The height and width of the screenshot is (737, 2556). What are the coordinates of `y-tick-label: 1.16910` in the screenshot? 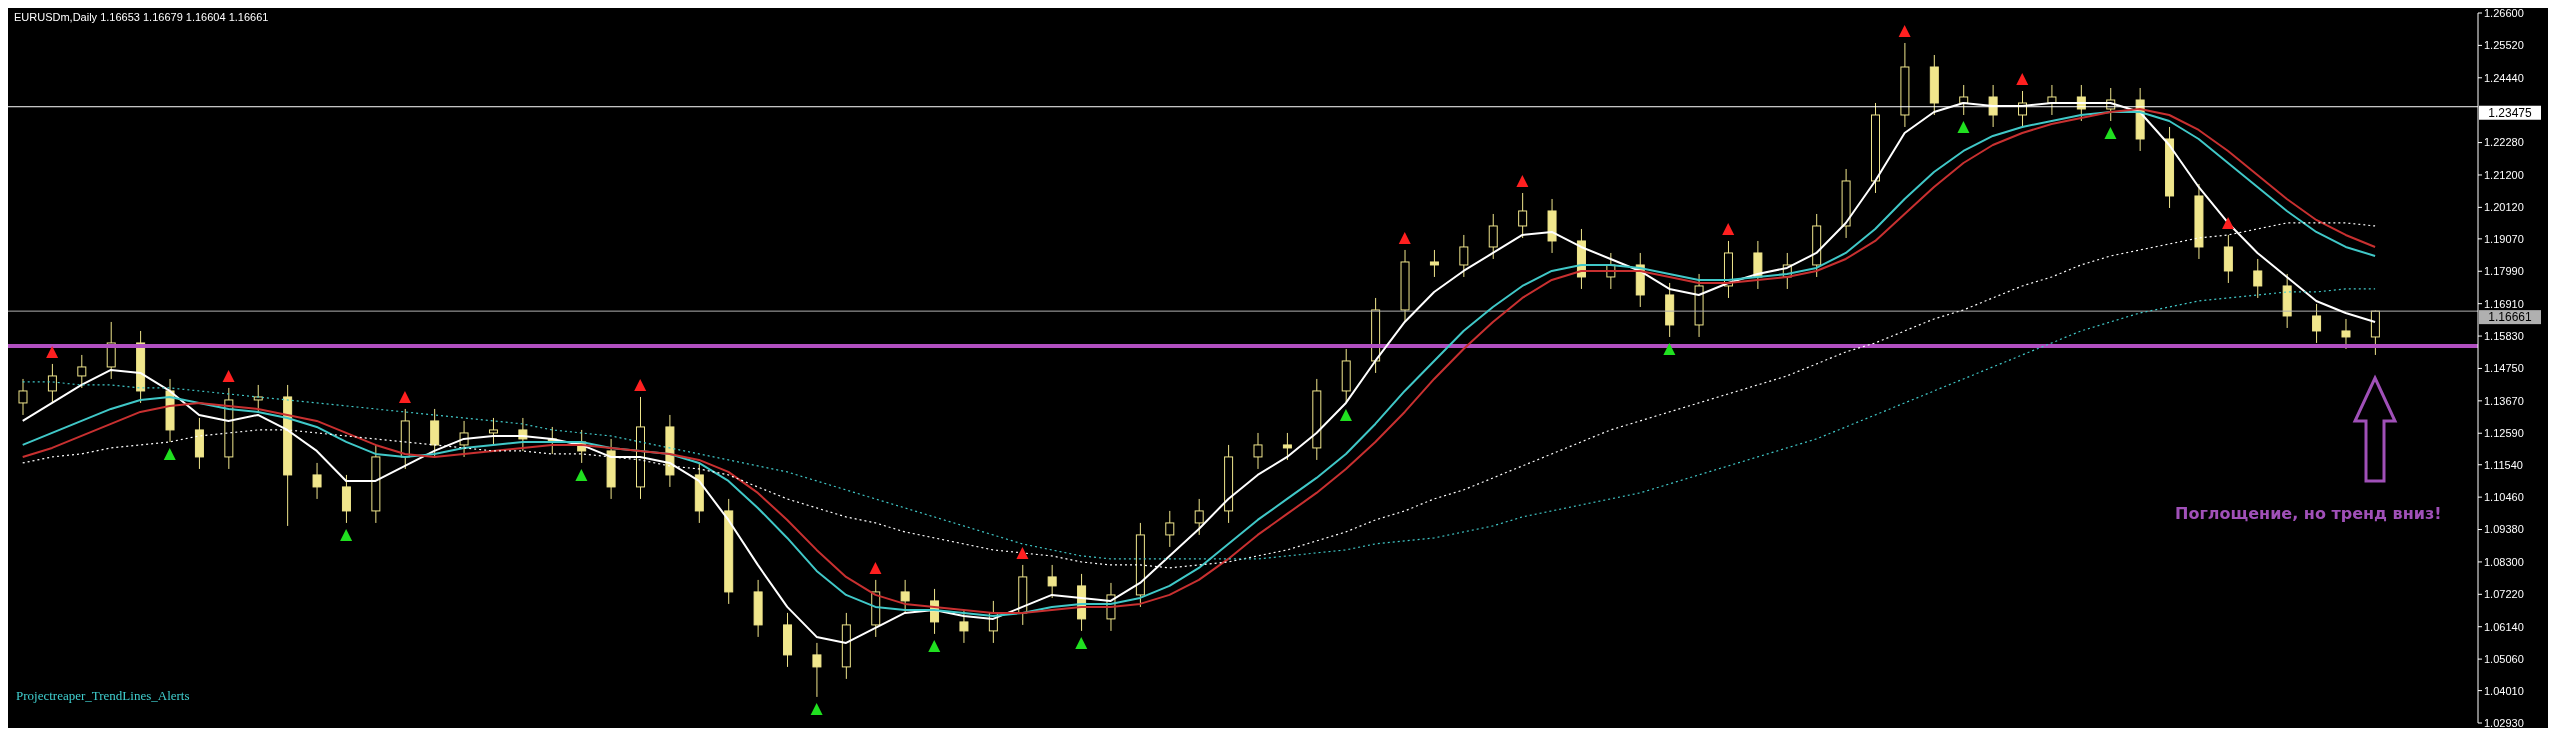 It's located at (2504, 303).